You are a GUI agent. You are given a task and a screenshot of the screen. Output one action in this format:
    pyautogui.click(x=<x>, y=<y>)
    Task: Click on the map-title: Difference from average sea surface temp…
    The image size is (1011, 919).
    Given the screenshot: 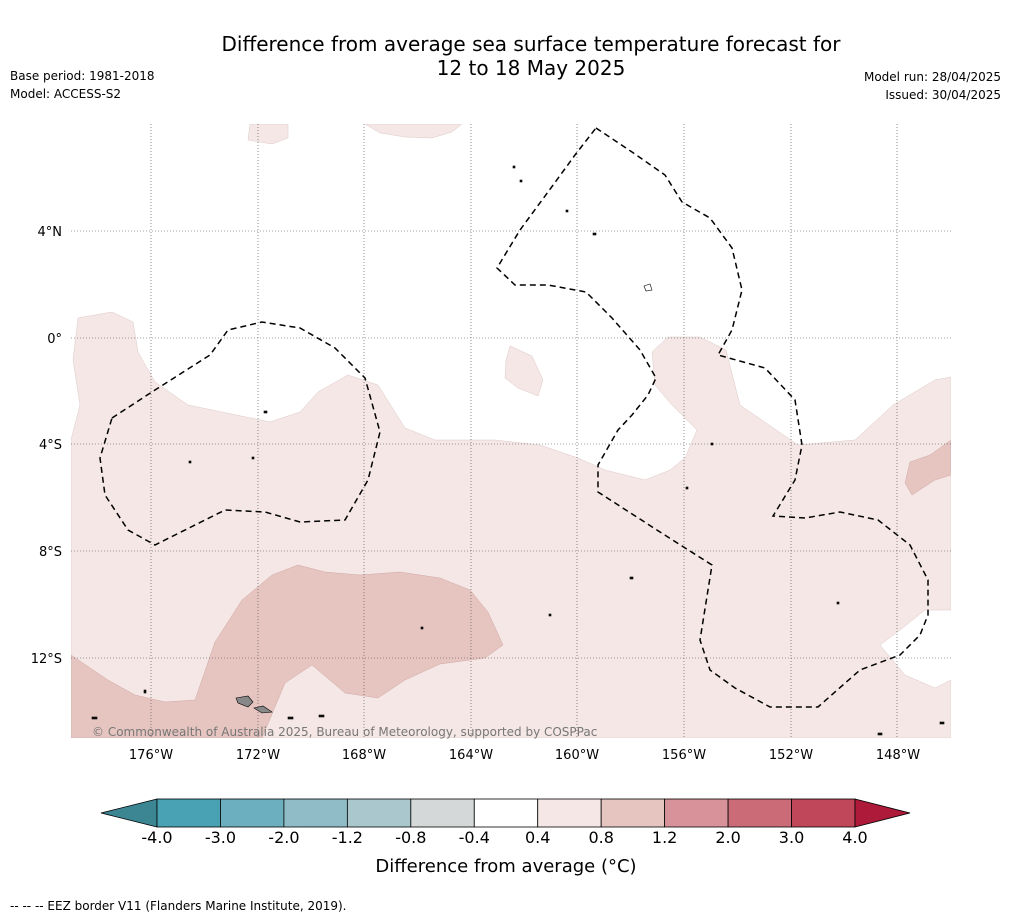 What is the action you would take?
    pyautogui.click(x=505, y=56)
    